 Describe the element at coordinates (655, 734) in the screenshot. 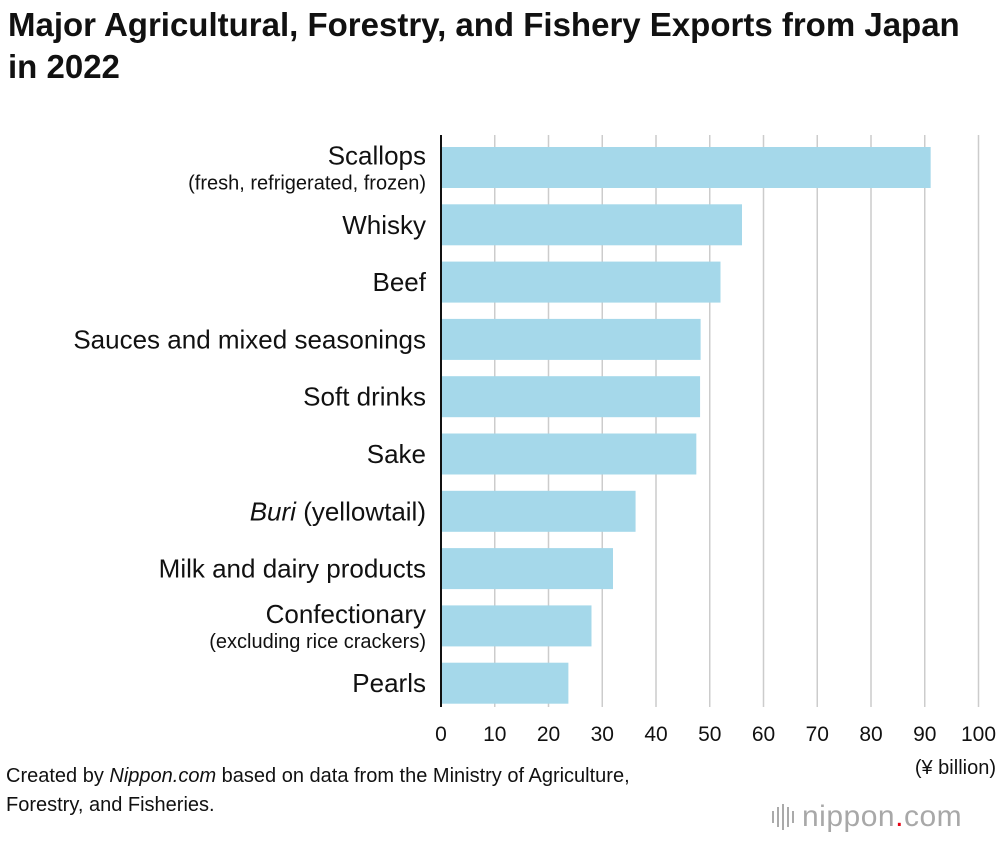

I see `x-tick-label: 40` at that location.